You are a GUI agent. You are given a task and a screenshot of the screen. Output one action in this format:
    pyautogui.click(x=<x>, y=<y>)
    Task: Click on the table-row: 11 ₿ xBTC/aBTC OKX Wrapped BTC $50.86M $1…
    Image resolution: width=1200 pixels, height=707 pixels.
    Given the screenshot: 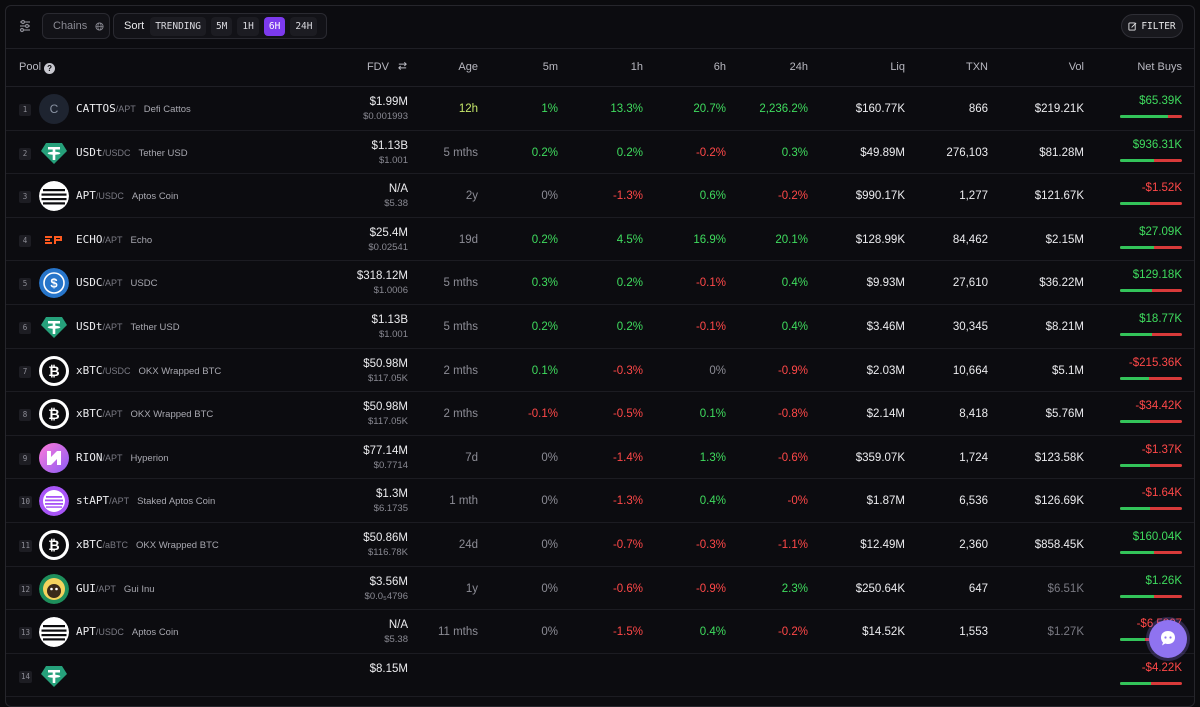 What is the action you would take?
    pyautogui.click(x=600, y=545)
    